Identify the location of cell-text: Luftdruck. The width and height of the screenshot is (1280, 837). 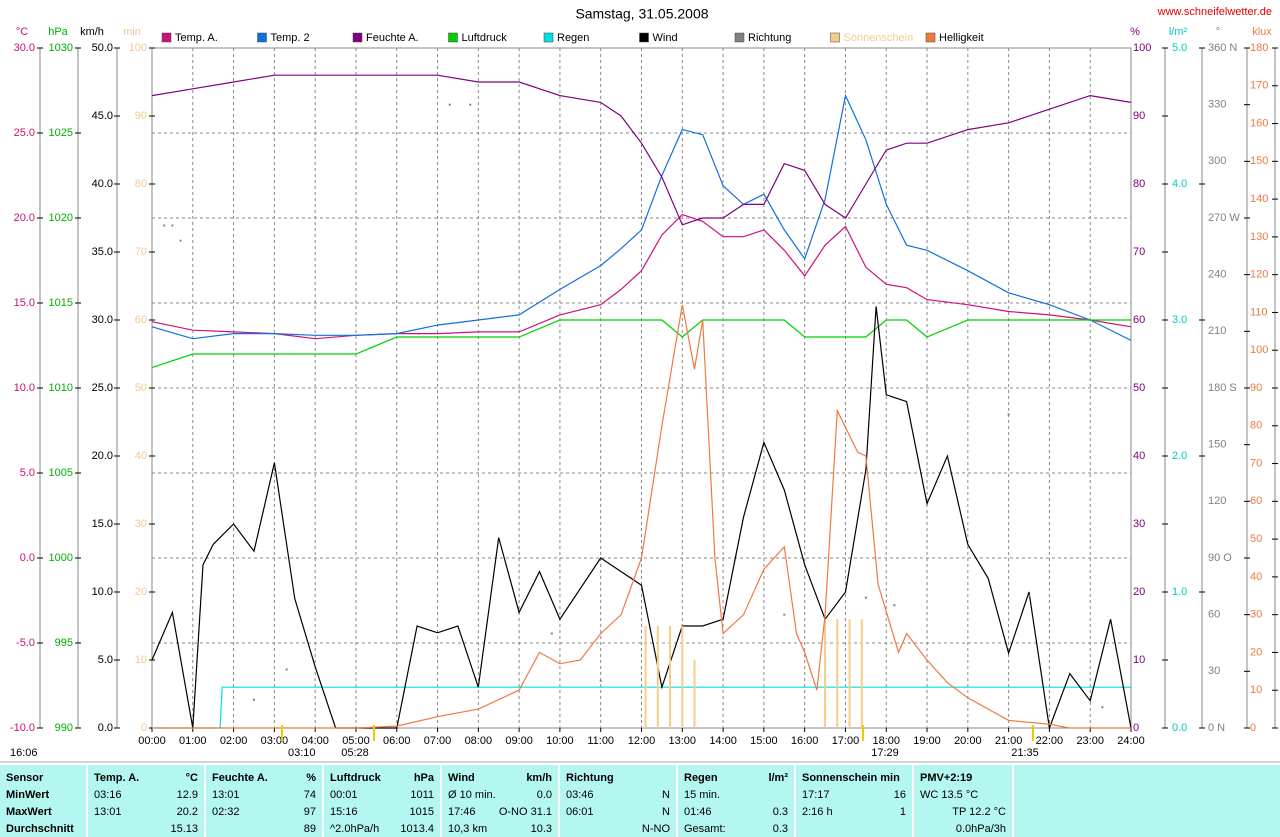
(355, 778).